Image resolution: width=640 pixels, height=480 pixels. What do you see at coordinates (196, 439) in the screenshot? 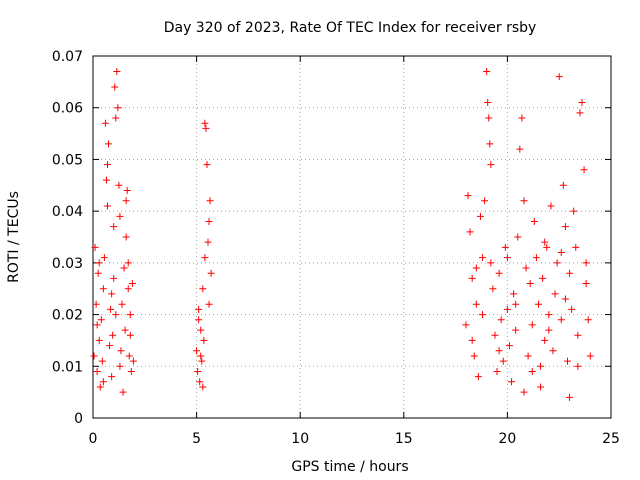
I see `x-tick-label: 5` at bounding box center [196, 439].